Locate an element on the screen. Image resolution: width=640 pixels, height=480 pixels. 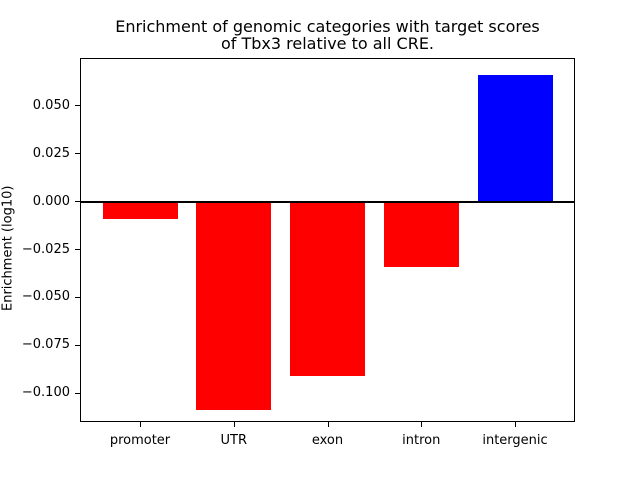
x-tick-label-intron: intron is located at coordinates (421, 440).